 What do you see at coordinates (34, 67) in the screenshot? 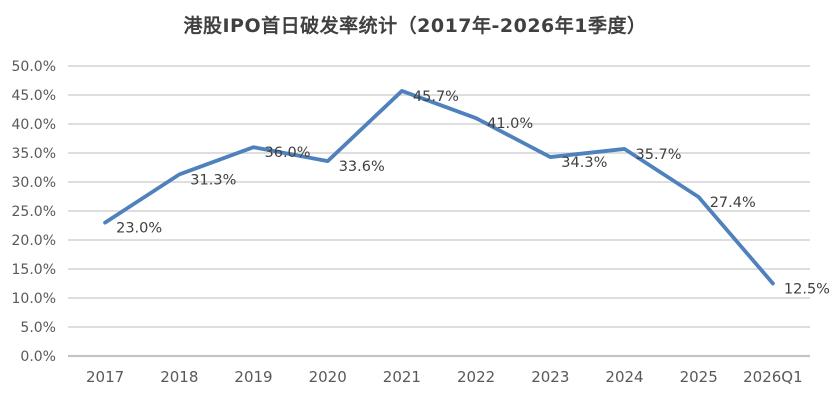
I see `y-tick-label: 50.0%` at bounding box center [34, 67].